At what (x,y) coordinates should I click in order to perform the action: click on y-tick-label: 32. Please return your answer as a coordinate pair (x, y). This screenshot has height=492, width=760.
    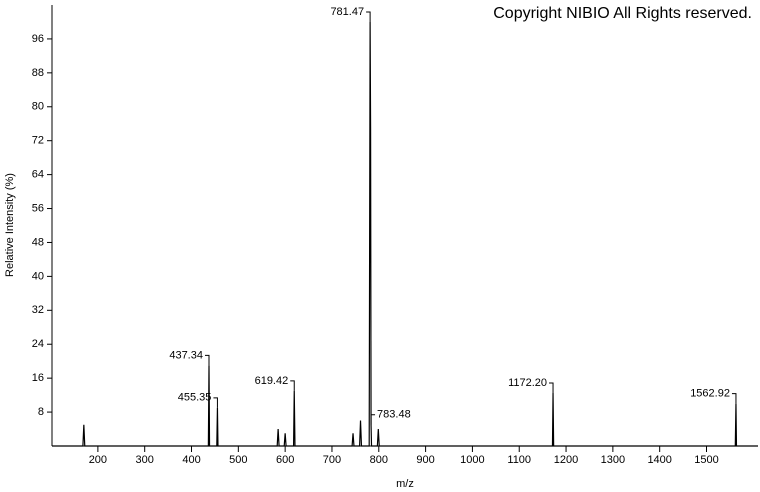
    Looking at the image, I should click on (38, 310).